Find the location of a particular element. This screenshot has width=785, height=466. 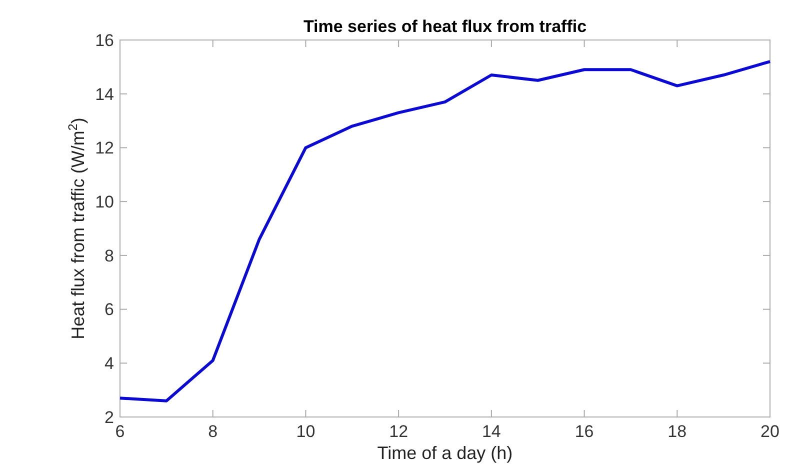

x-tick-label: 12 is located at coordinates (398, 431).